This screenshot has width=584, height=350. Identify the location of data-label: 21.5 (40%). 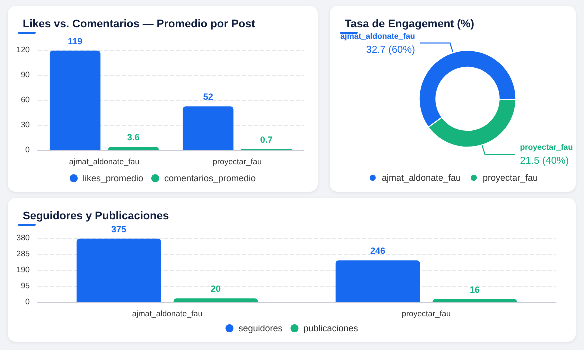
(545, 162).